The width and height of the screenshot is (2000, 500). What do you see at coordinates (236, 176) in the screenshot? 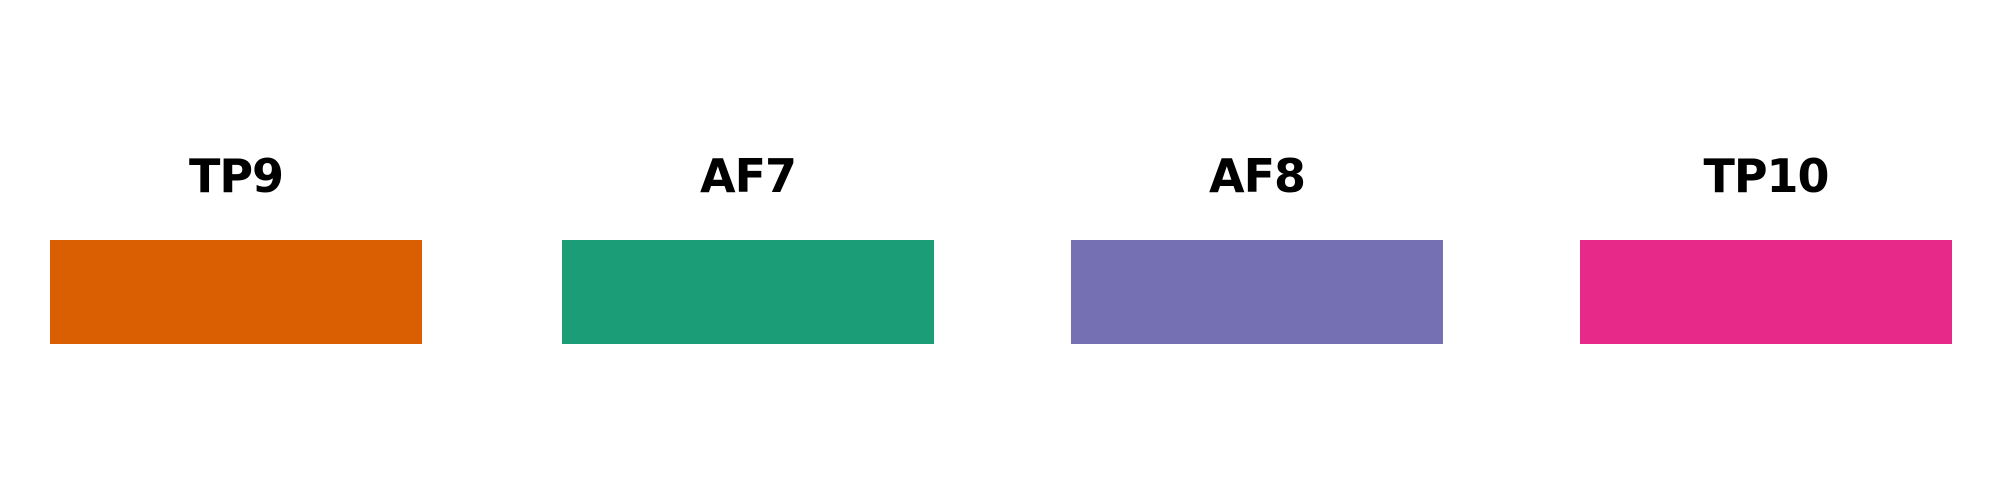
I see `legend-label-tp9: TP9` at bounding box center [236, 176].